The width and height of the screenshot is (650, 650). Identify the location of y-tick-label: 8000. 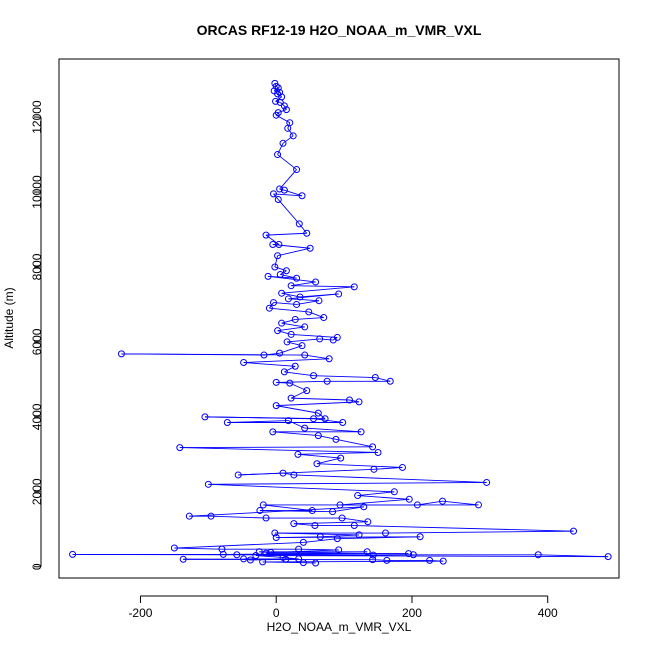
(37, 266).